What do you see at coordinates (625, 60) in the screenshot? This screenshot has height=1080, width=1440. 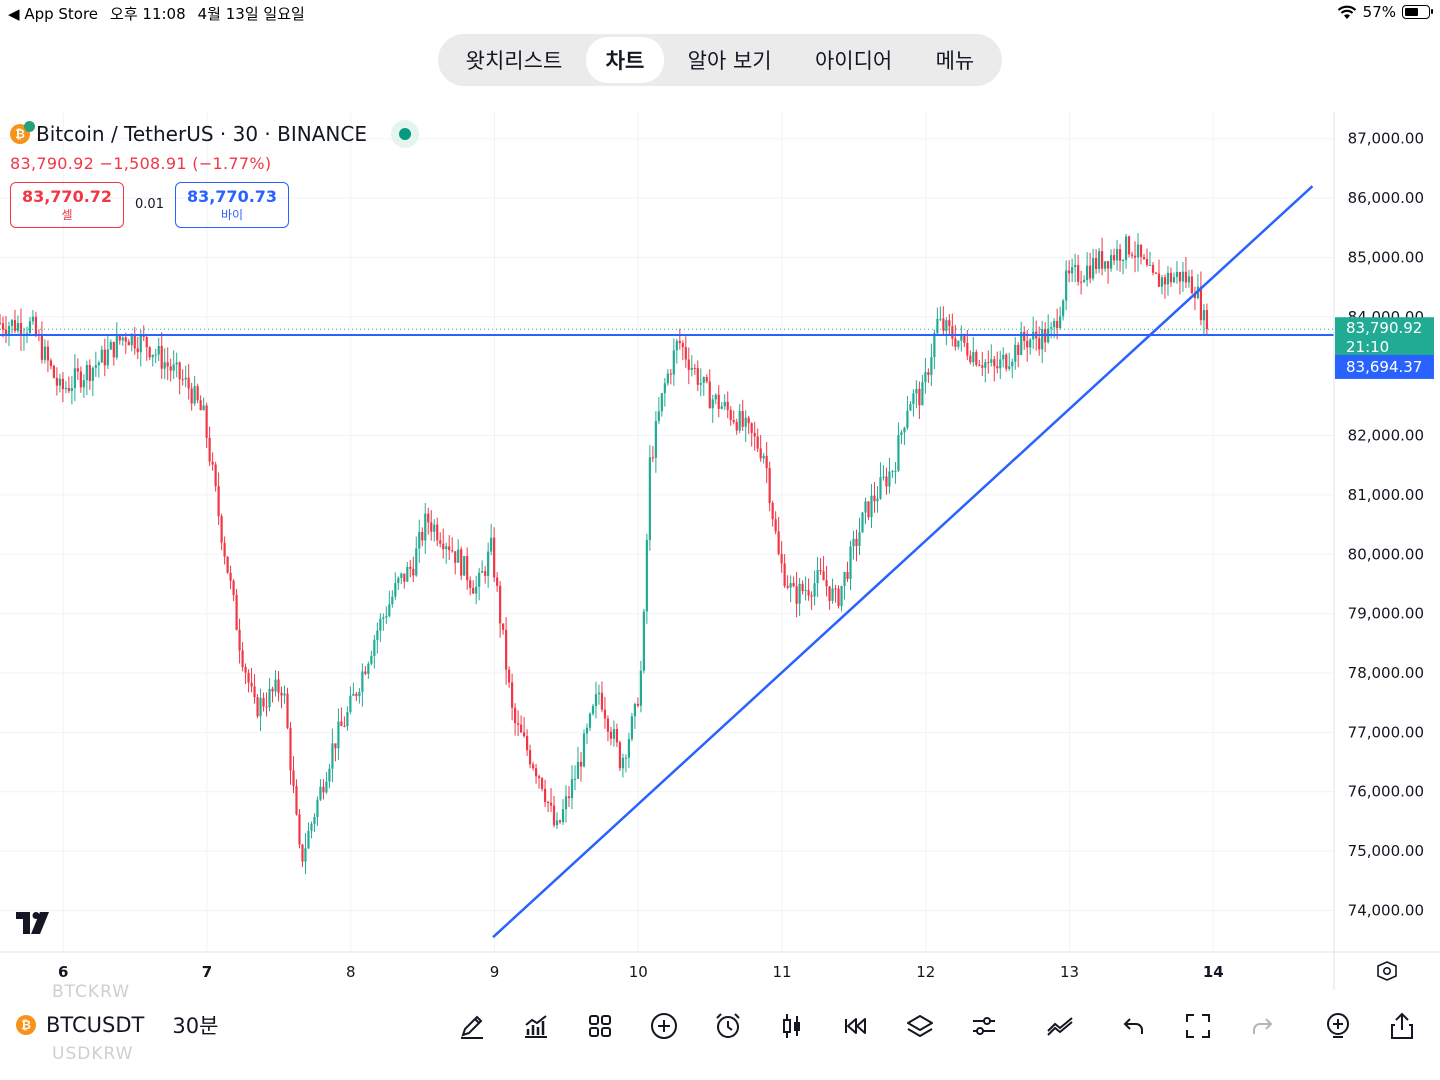 I see `tab-chart: 차트` at bounding box center [625, 60].